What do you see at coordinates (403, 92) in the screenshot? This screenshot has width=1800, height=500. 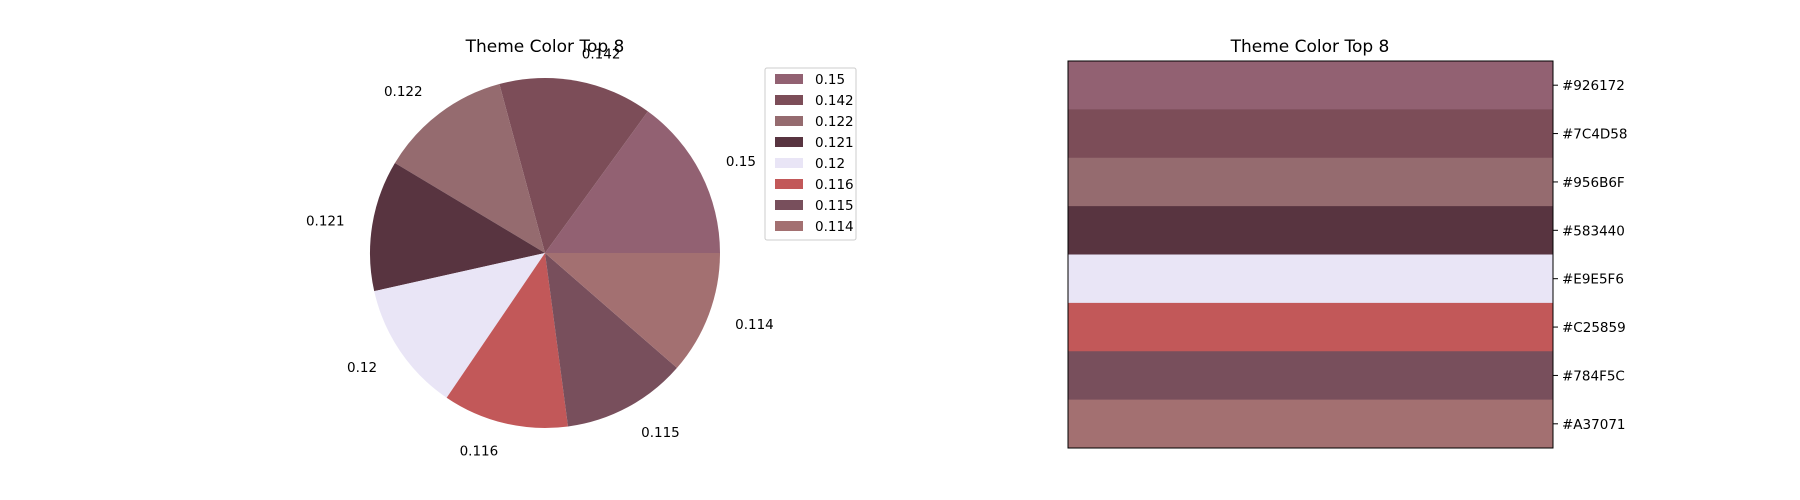 I see `pie-slice-label-3: 0.122` at bounding box center [403, 92].